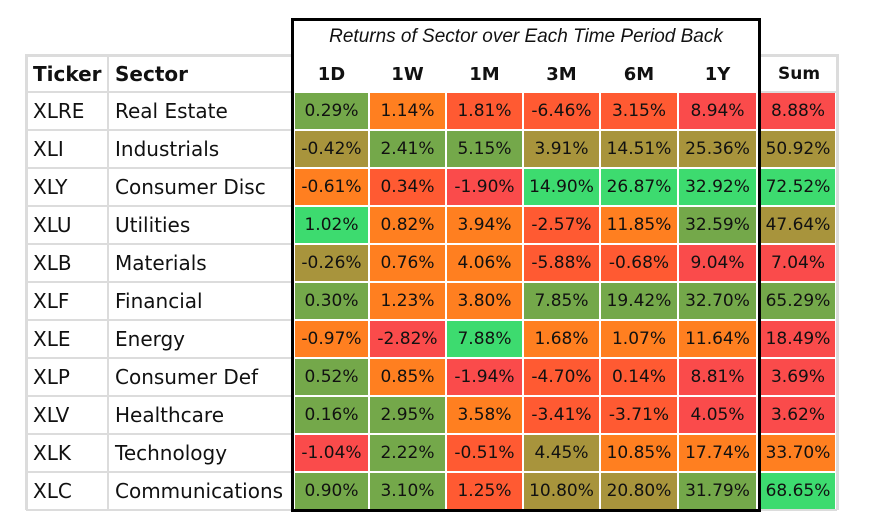 This screenshot has height=532, width=877. I want to click on sector-cell: Energy, so click(150, 339).